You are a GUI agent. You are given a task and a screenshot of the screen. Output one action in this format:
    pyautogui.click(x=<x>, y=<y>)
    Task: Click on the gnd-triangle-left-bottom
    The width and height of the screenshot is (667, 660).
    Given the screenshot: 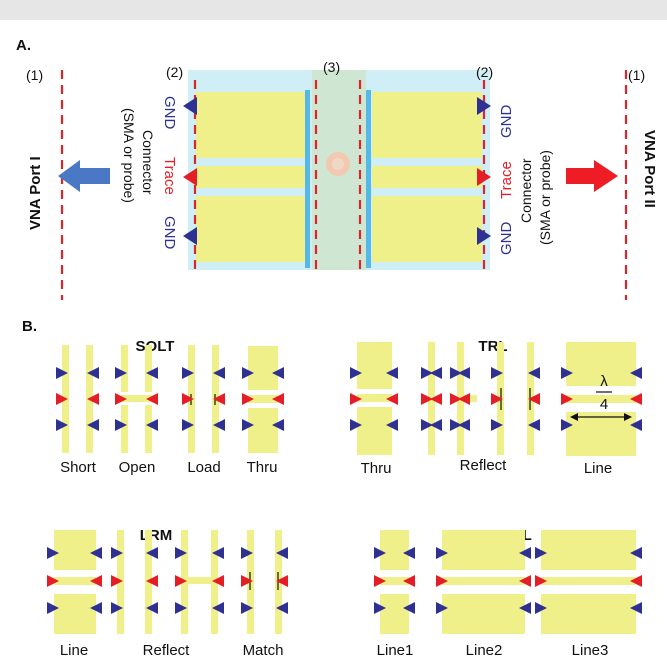 What is the action you would take?
    pyautogui.click(x=190, y=236)
    